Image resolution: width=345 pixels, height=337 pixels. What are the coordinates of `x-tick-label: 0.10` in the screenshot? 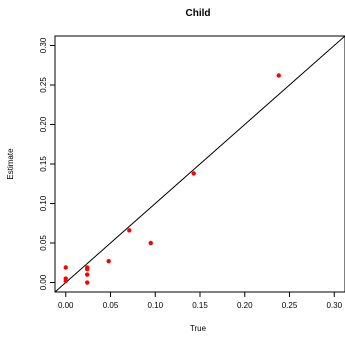 It's located at (155, 305).